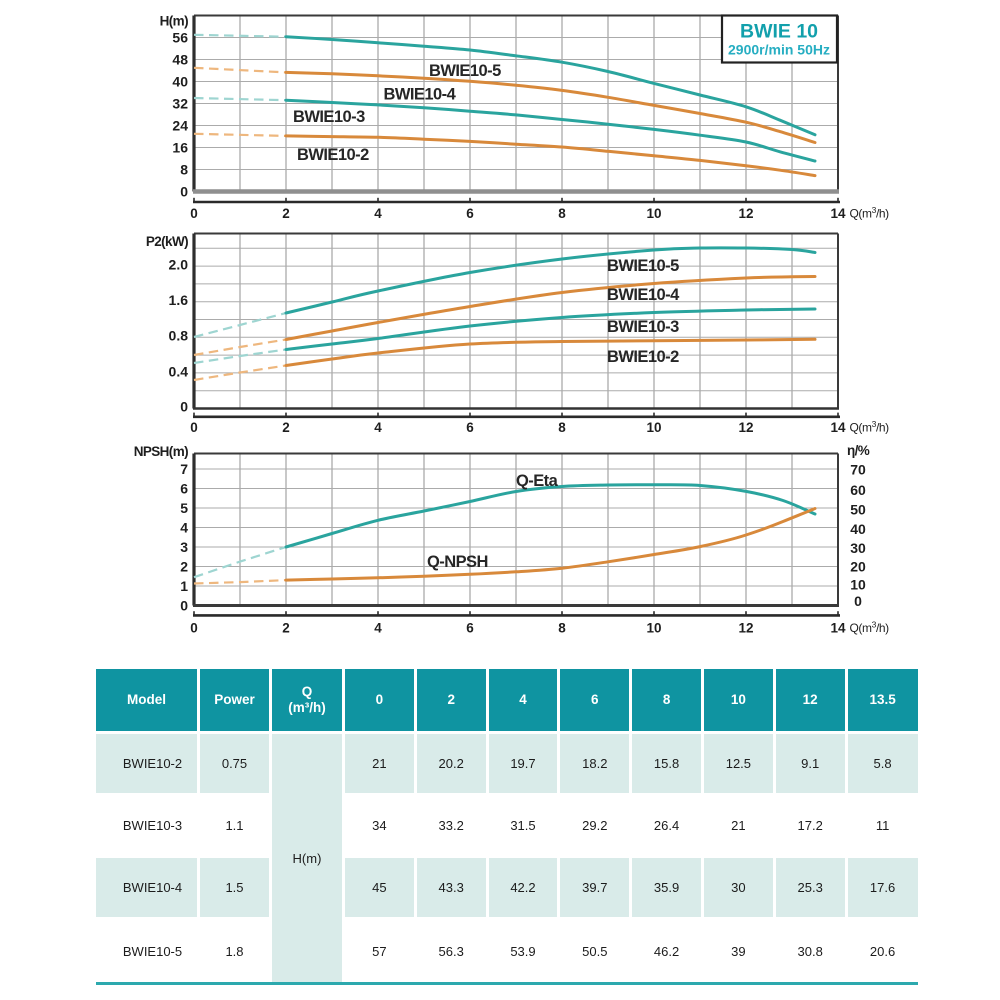  I want to click on svg-text: 0.8, so click(179, 336).